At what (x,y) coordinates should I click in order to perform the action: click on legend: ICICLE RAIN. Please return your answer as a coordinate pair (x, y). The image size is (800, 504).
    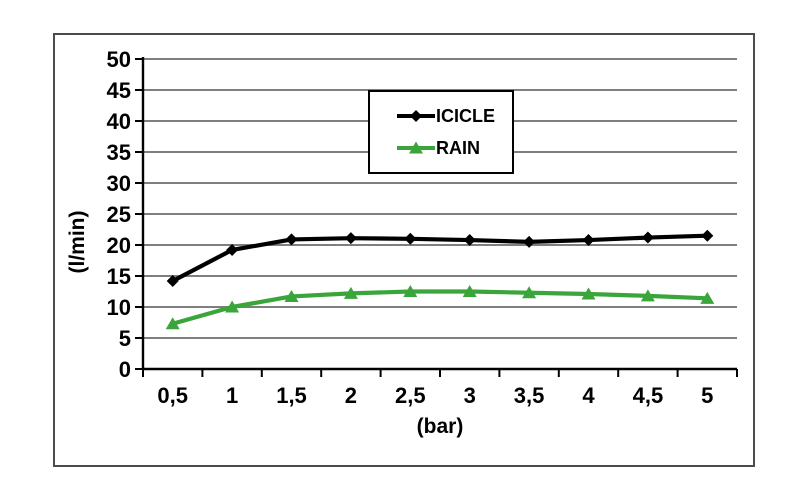
    Looking at the image, I should click on (441, 132).